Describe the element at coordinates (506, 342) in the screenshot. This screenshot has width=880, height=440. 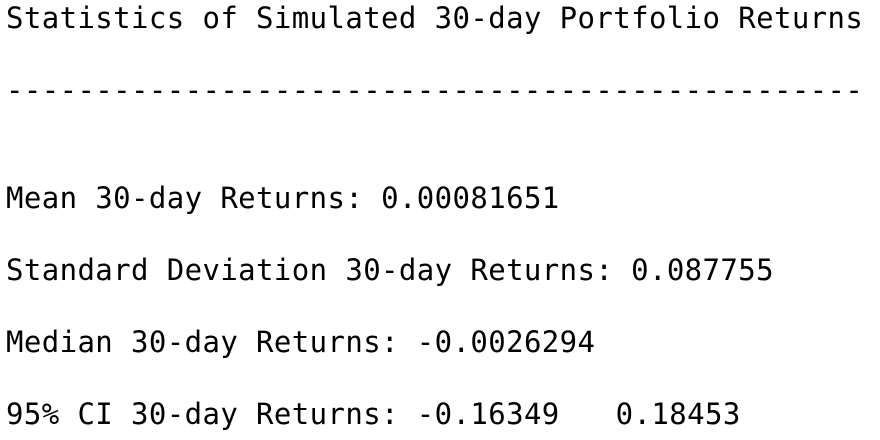
I see `median-returns-value: -0.0026294` at that location.